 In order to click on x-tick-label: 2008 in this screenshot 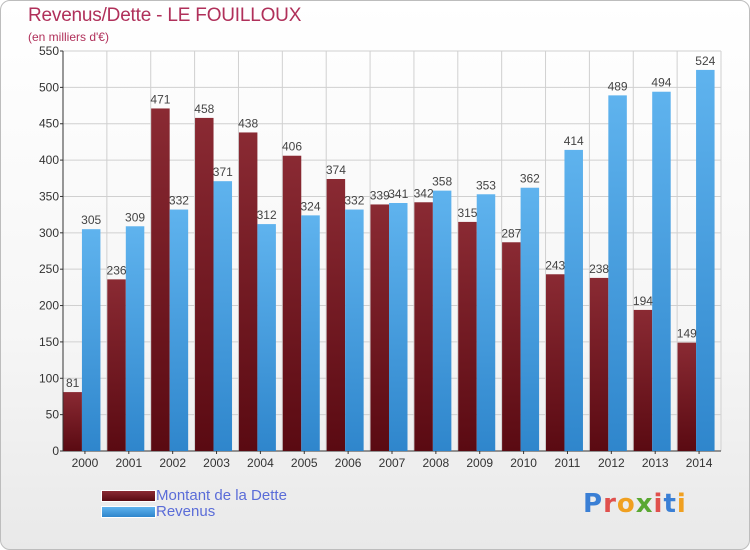, I will do `click(436, 463)`.